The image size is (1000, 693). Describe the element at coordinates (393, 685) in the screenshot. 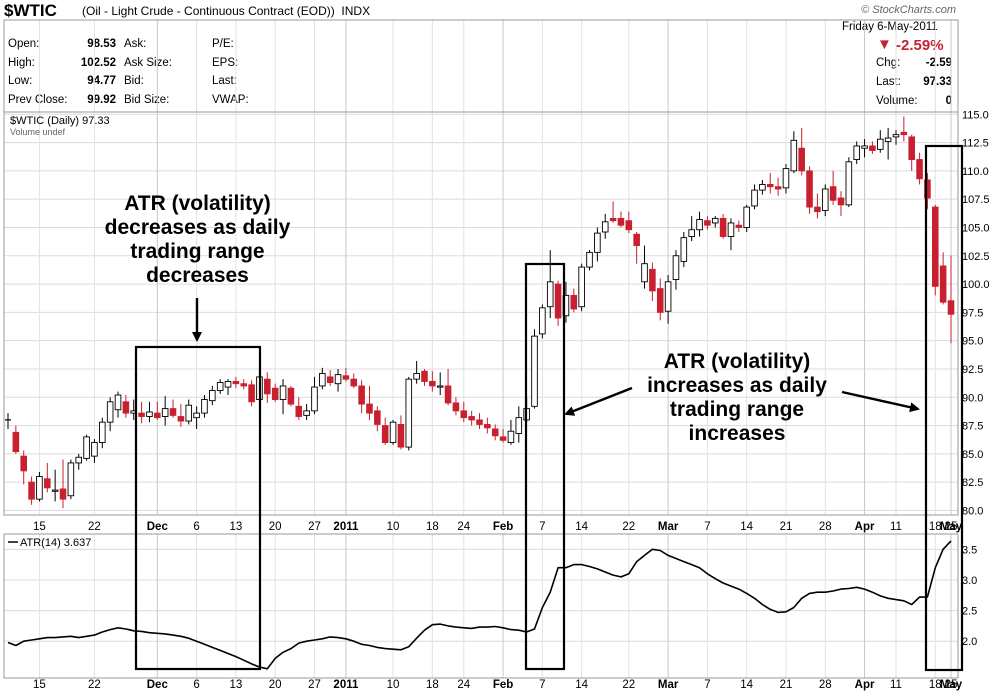

I see `x-tick-label: 10` at that location.